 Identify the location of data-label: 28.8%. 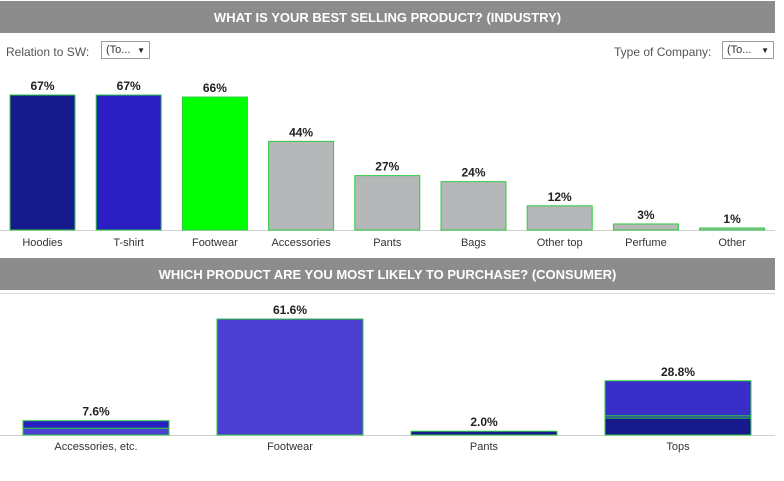
(678, 372).